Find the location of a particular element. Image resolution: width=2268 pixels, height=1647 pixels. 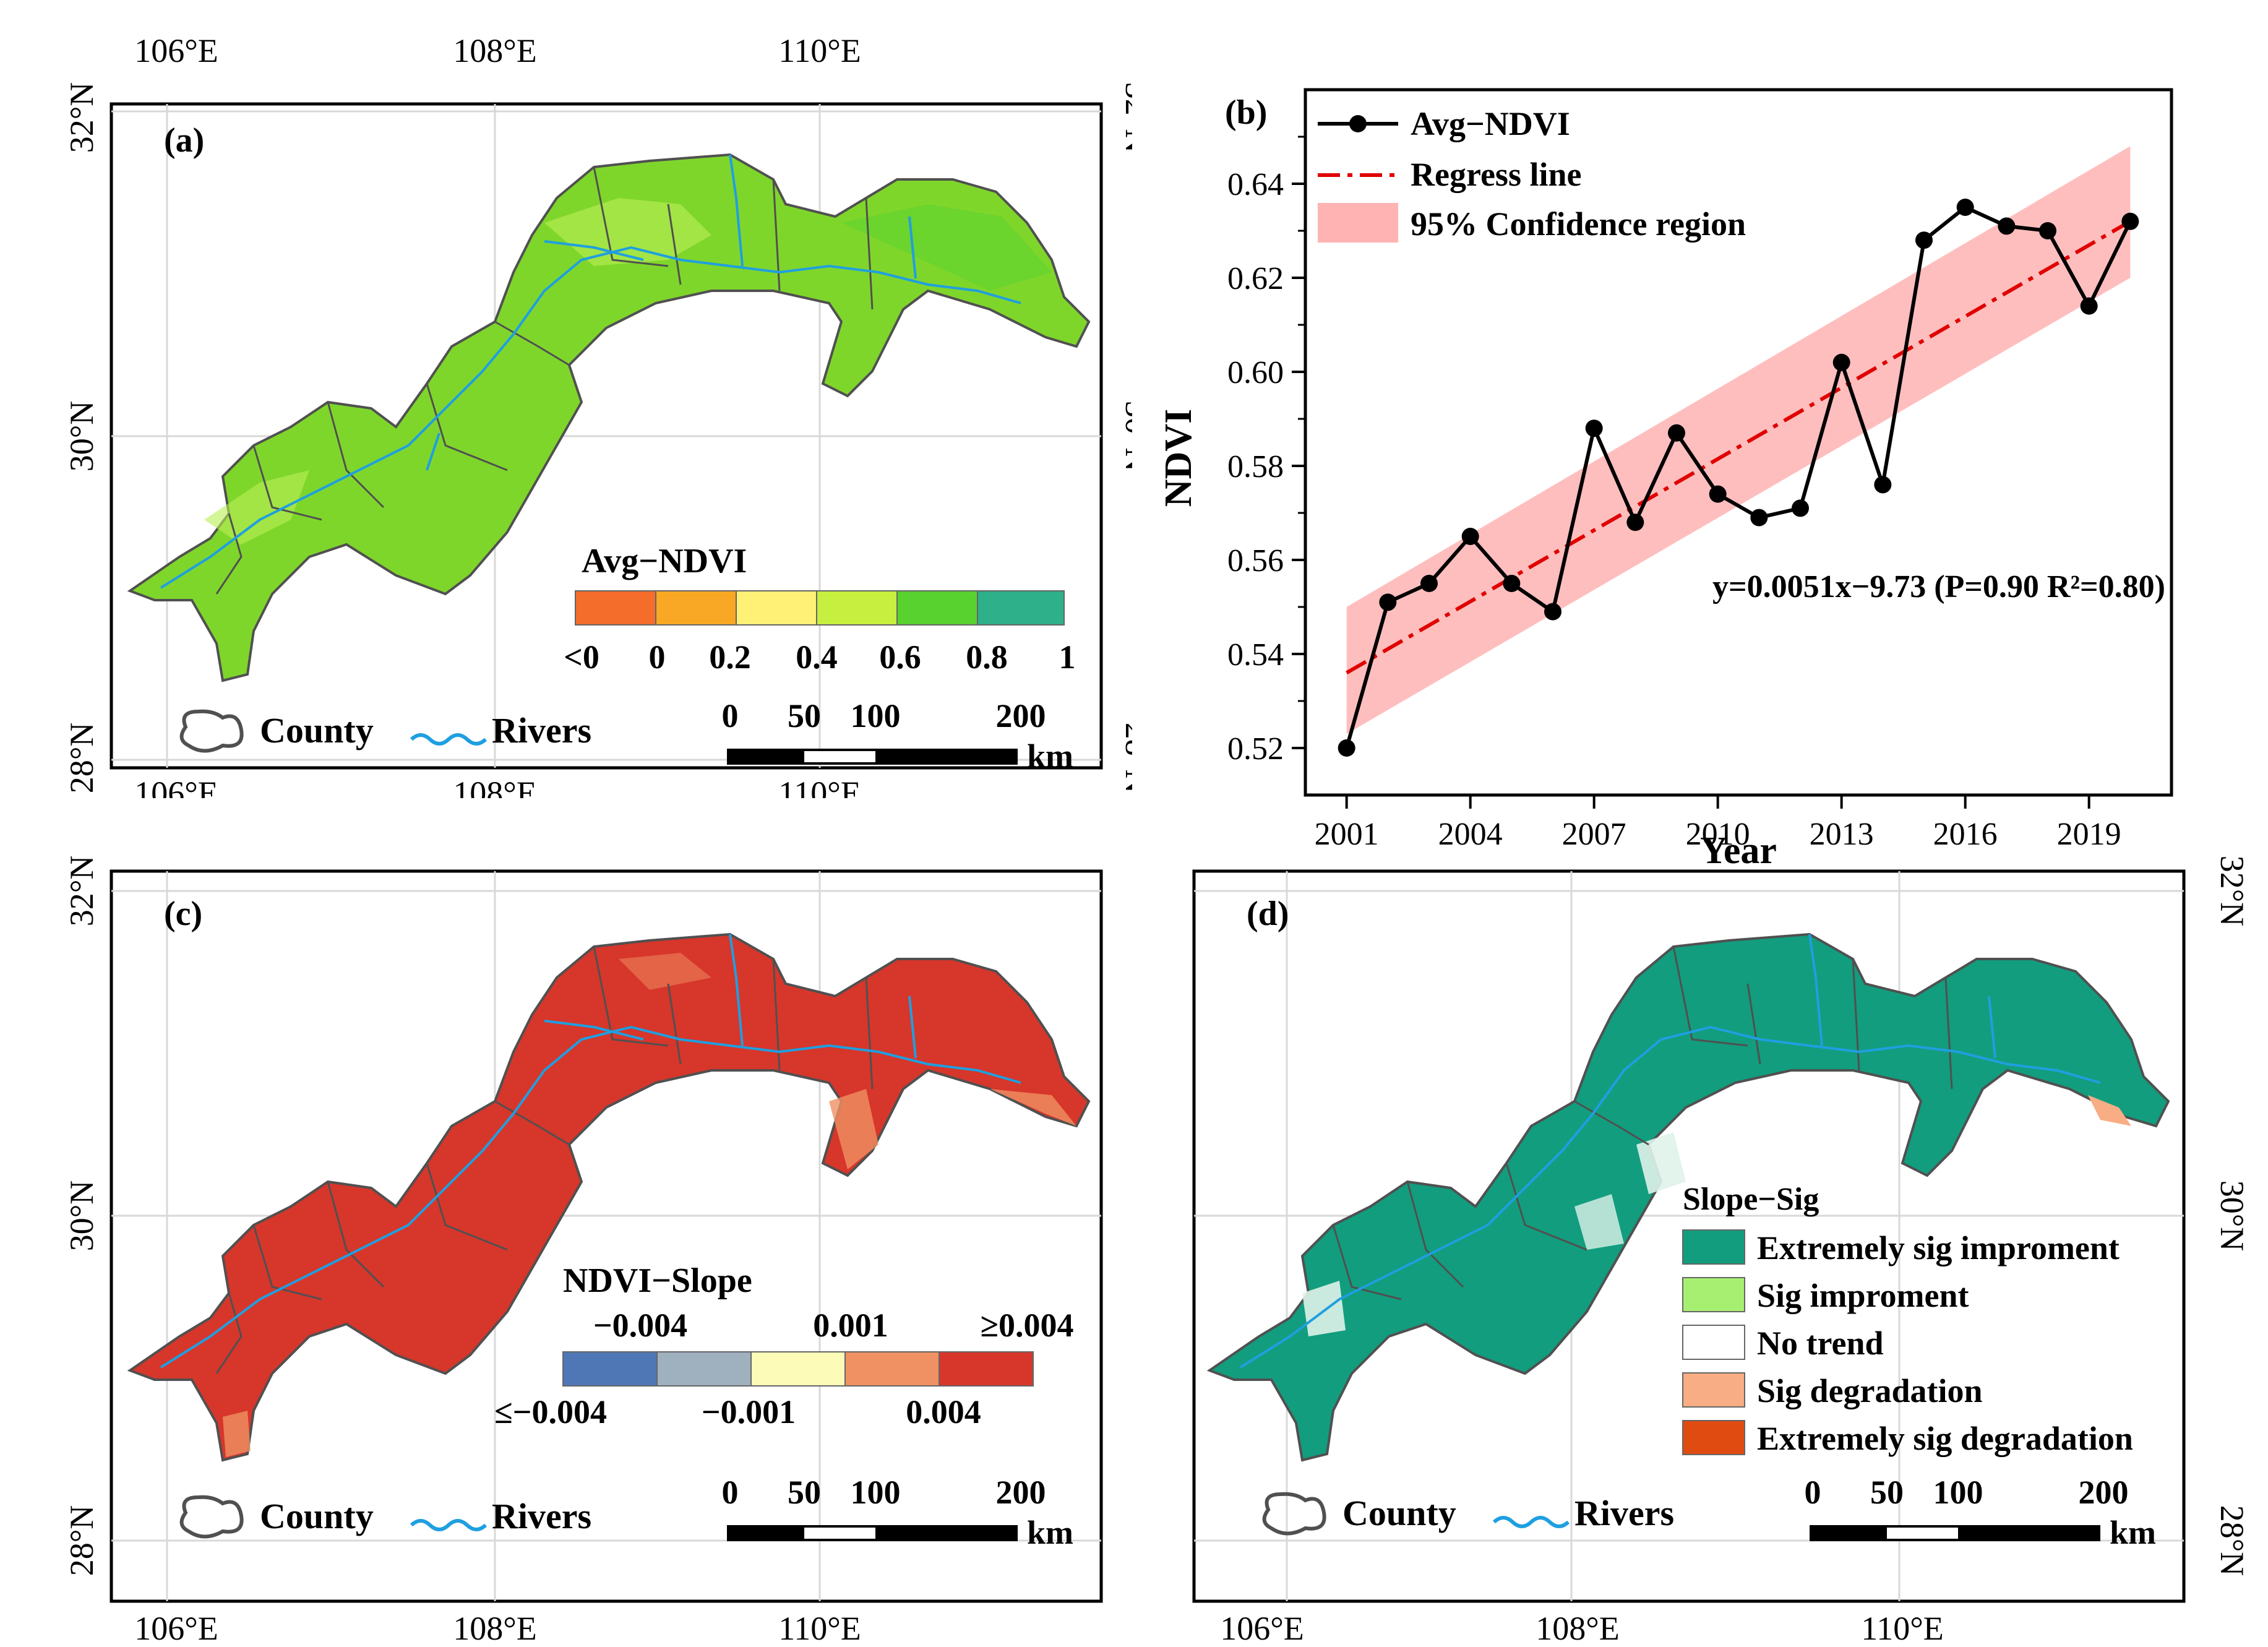

ndvi-points is located at coordinates (1738, 478).